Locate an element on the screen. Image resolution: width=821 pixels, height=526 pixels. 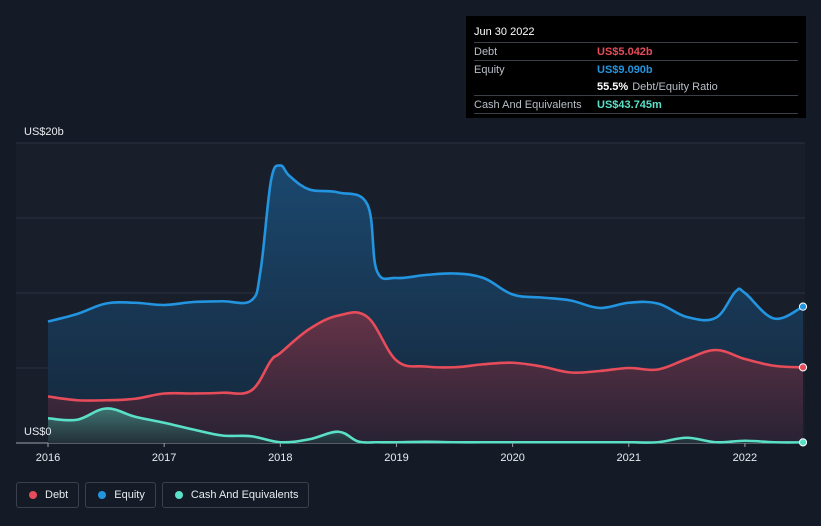
end-marker-debt is located at coordinates (803, 367).